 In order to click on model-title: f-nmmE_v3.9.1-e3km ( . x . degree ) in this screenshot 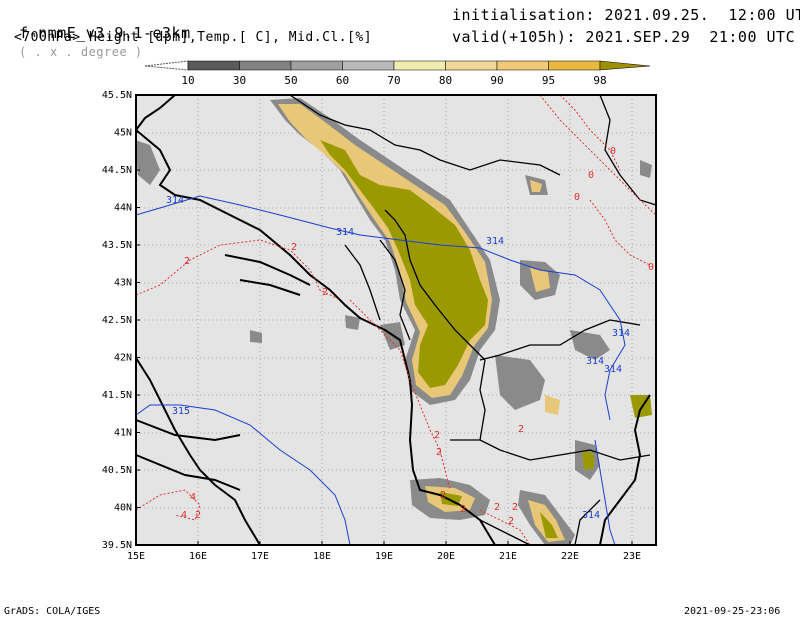, I will do `click(95, 33)`.